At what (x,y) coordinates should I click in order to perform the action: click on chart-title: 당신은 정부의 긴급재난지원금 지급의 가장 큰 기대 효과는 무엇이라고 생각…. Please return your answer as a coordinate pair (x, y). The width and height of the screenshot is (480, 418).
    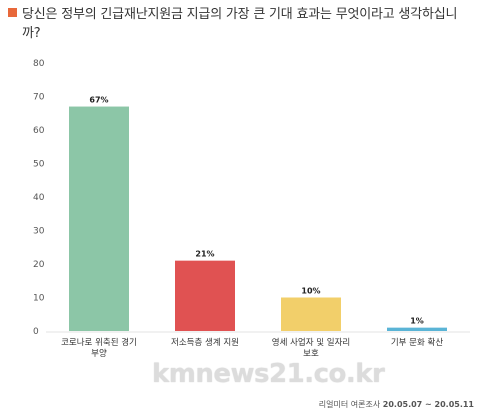
    Looking at the image, I should click on (240, 24).